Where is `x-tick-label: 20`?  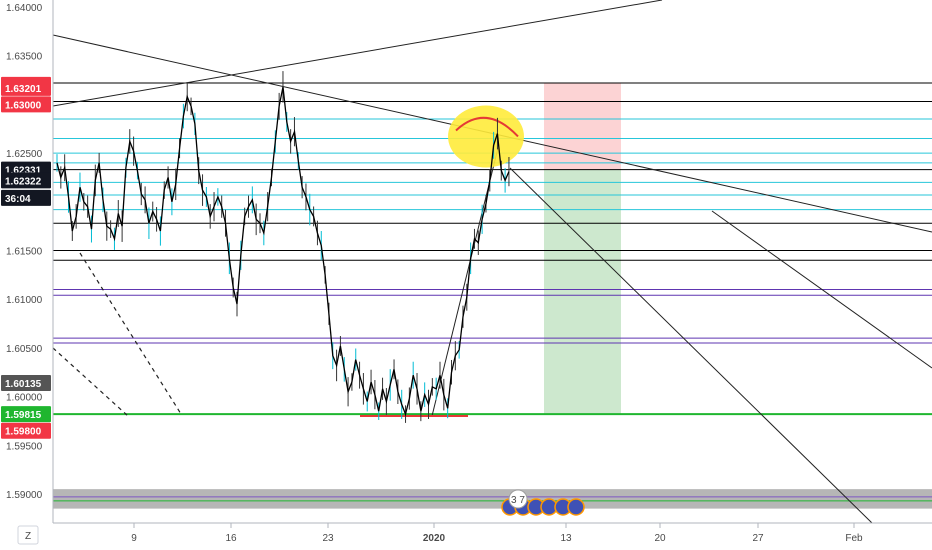 x-tick-label: 20 is located at coordinates (660, 538).